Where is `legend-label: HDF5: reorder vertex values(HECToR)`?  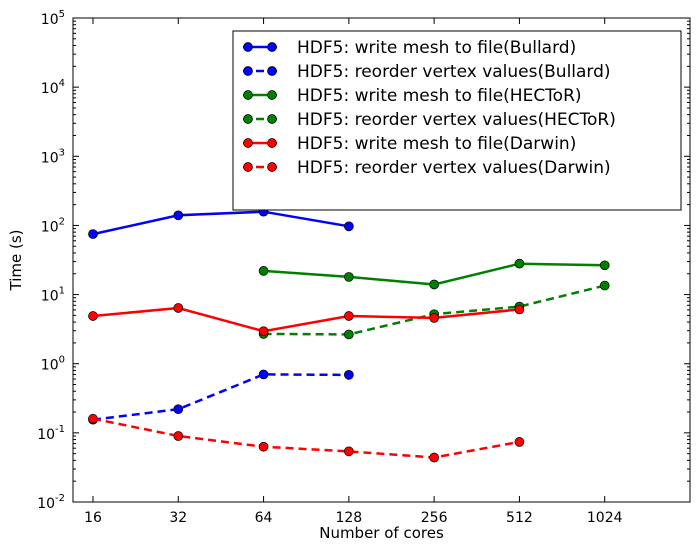
legend-label: HDF5: reorder vertex values(HECToR) is located at coordinates (456, 120).